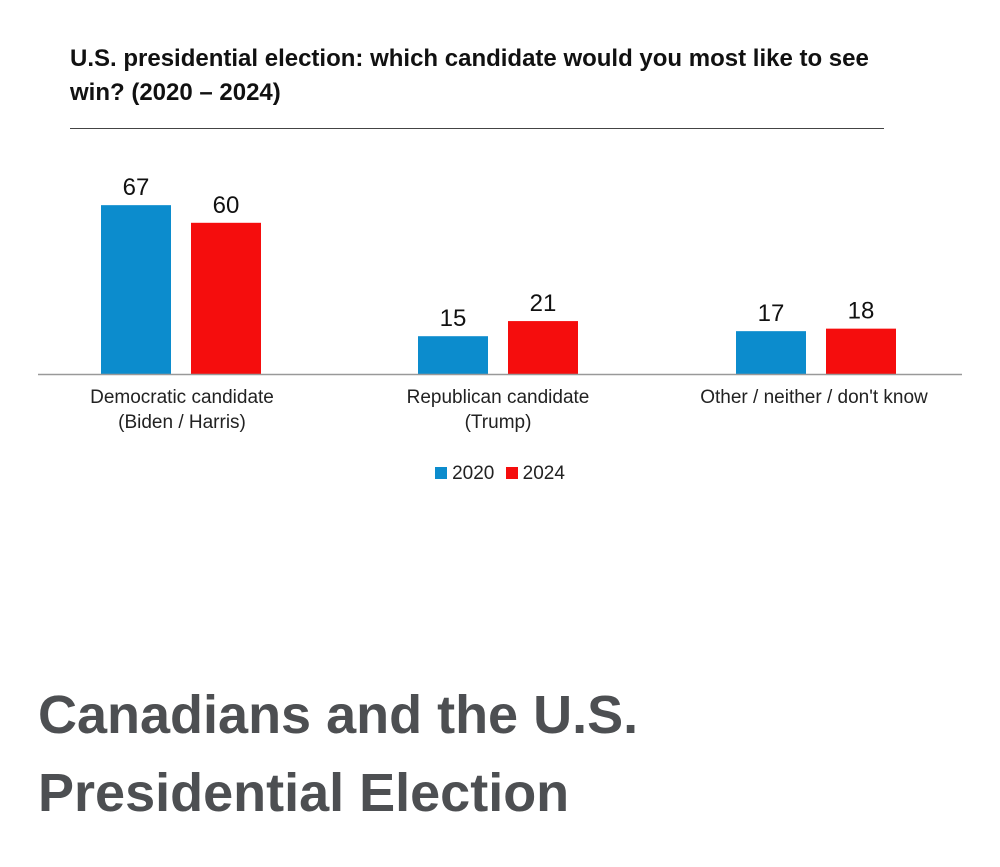  I want to click on category-label-democratic: Democratic candidate (Biden / Harris), so click(182, 410).